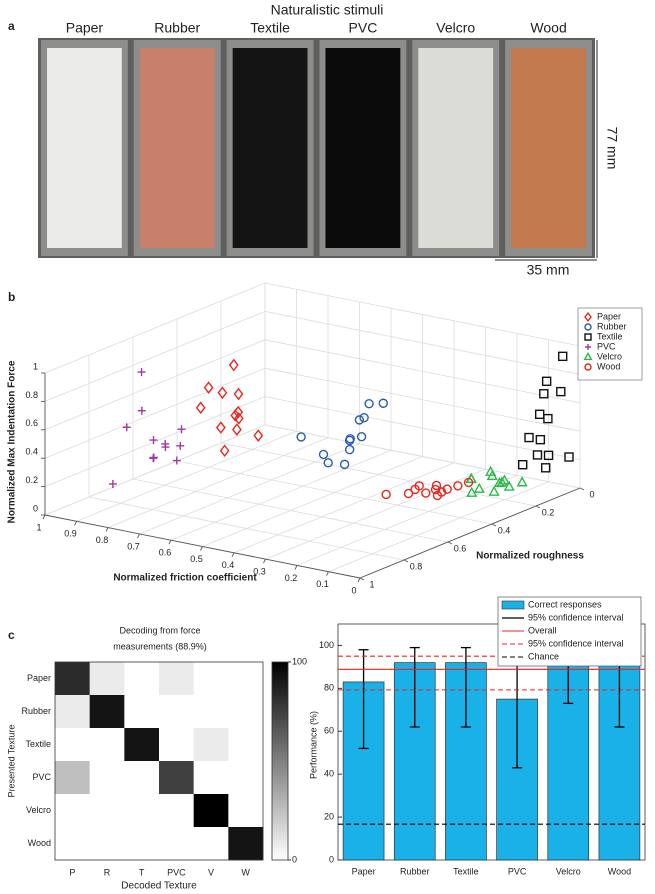  I want to click on chart-title: Decoding from force, so click(159, 630).